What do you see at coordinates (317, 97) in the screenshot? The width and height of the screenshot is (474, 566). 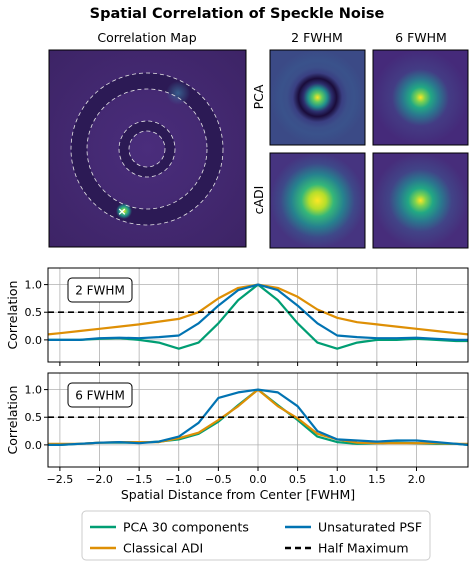 I see `image-pca-2fwhm` at bounding box center [317, 97].